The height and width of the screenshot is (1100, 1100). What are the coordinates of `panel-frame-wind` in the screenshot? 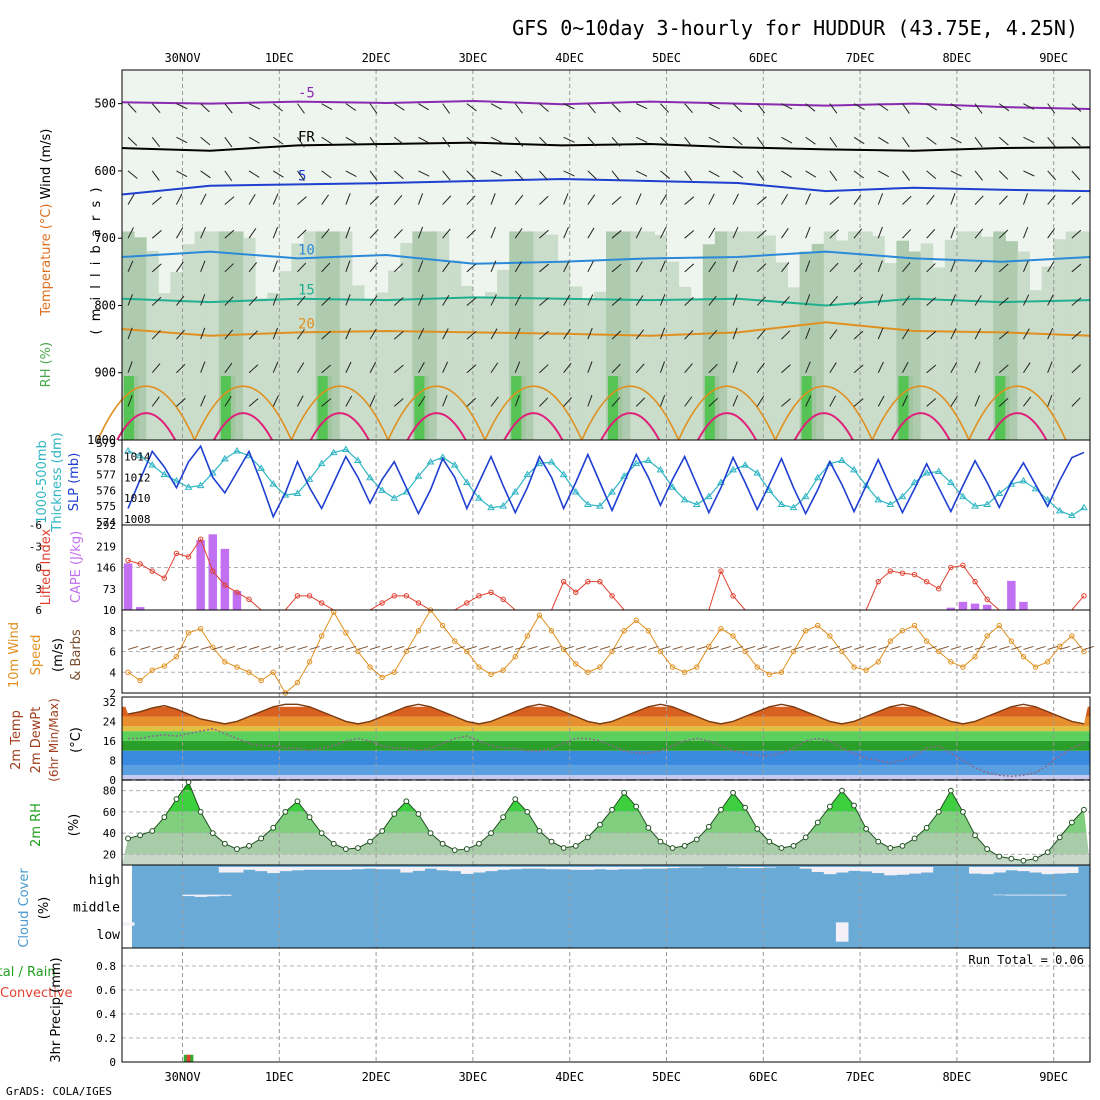 It's located at (606, 651).